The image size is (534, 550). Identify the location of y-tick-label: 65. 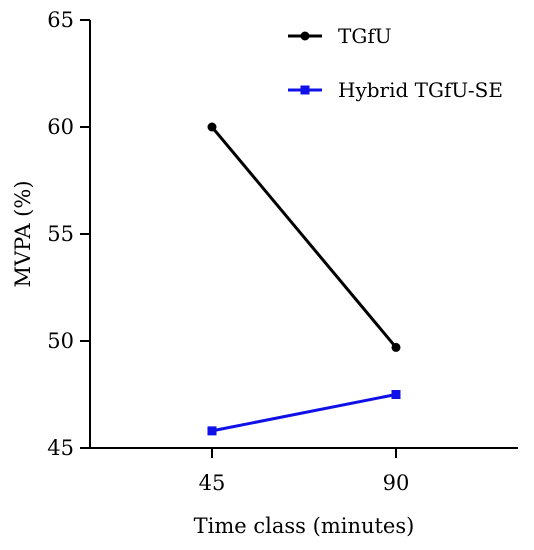
(60, 20).